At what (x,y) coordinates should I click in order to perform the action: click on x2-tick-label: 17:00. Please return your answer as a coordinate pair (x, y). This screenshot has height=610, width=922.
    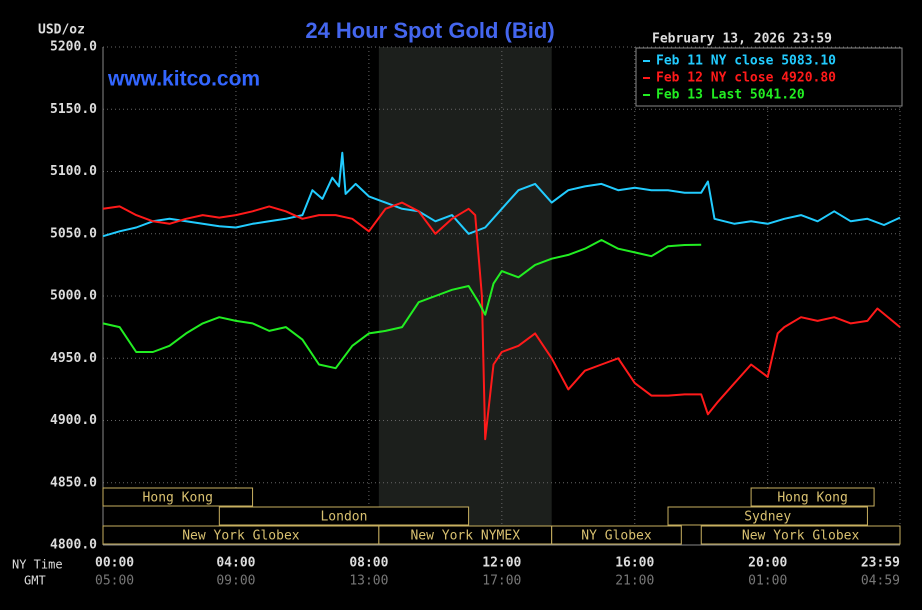
    Looking at the image, I should click on (501, 581).